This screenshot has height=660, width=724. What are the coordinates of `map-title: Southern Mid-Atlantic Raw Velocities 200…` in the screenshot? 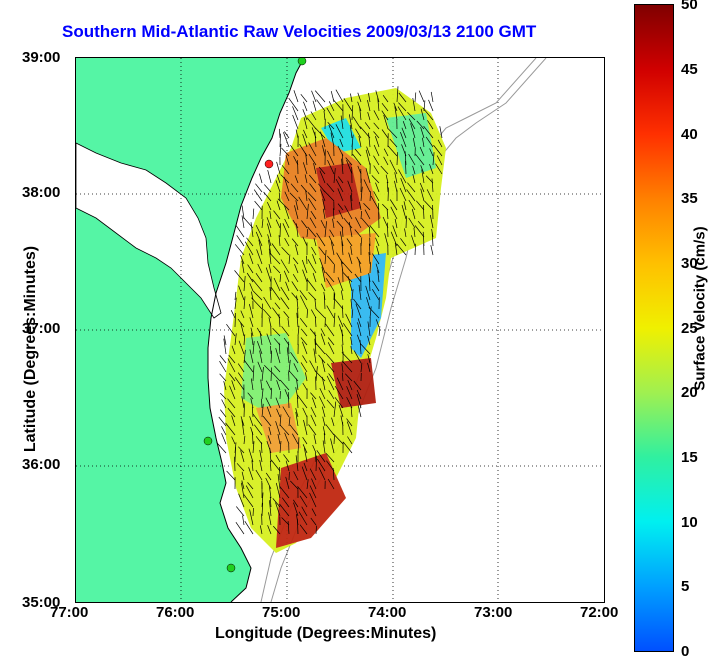 It's located at (299, 32).